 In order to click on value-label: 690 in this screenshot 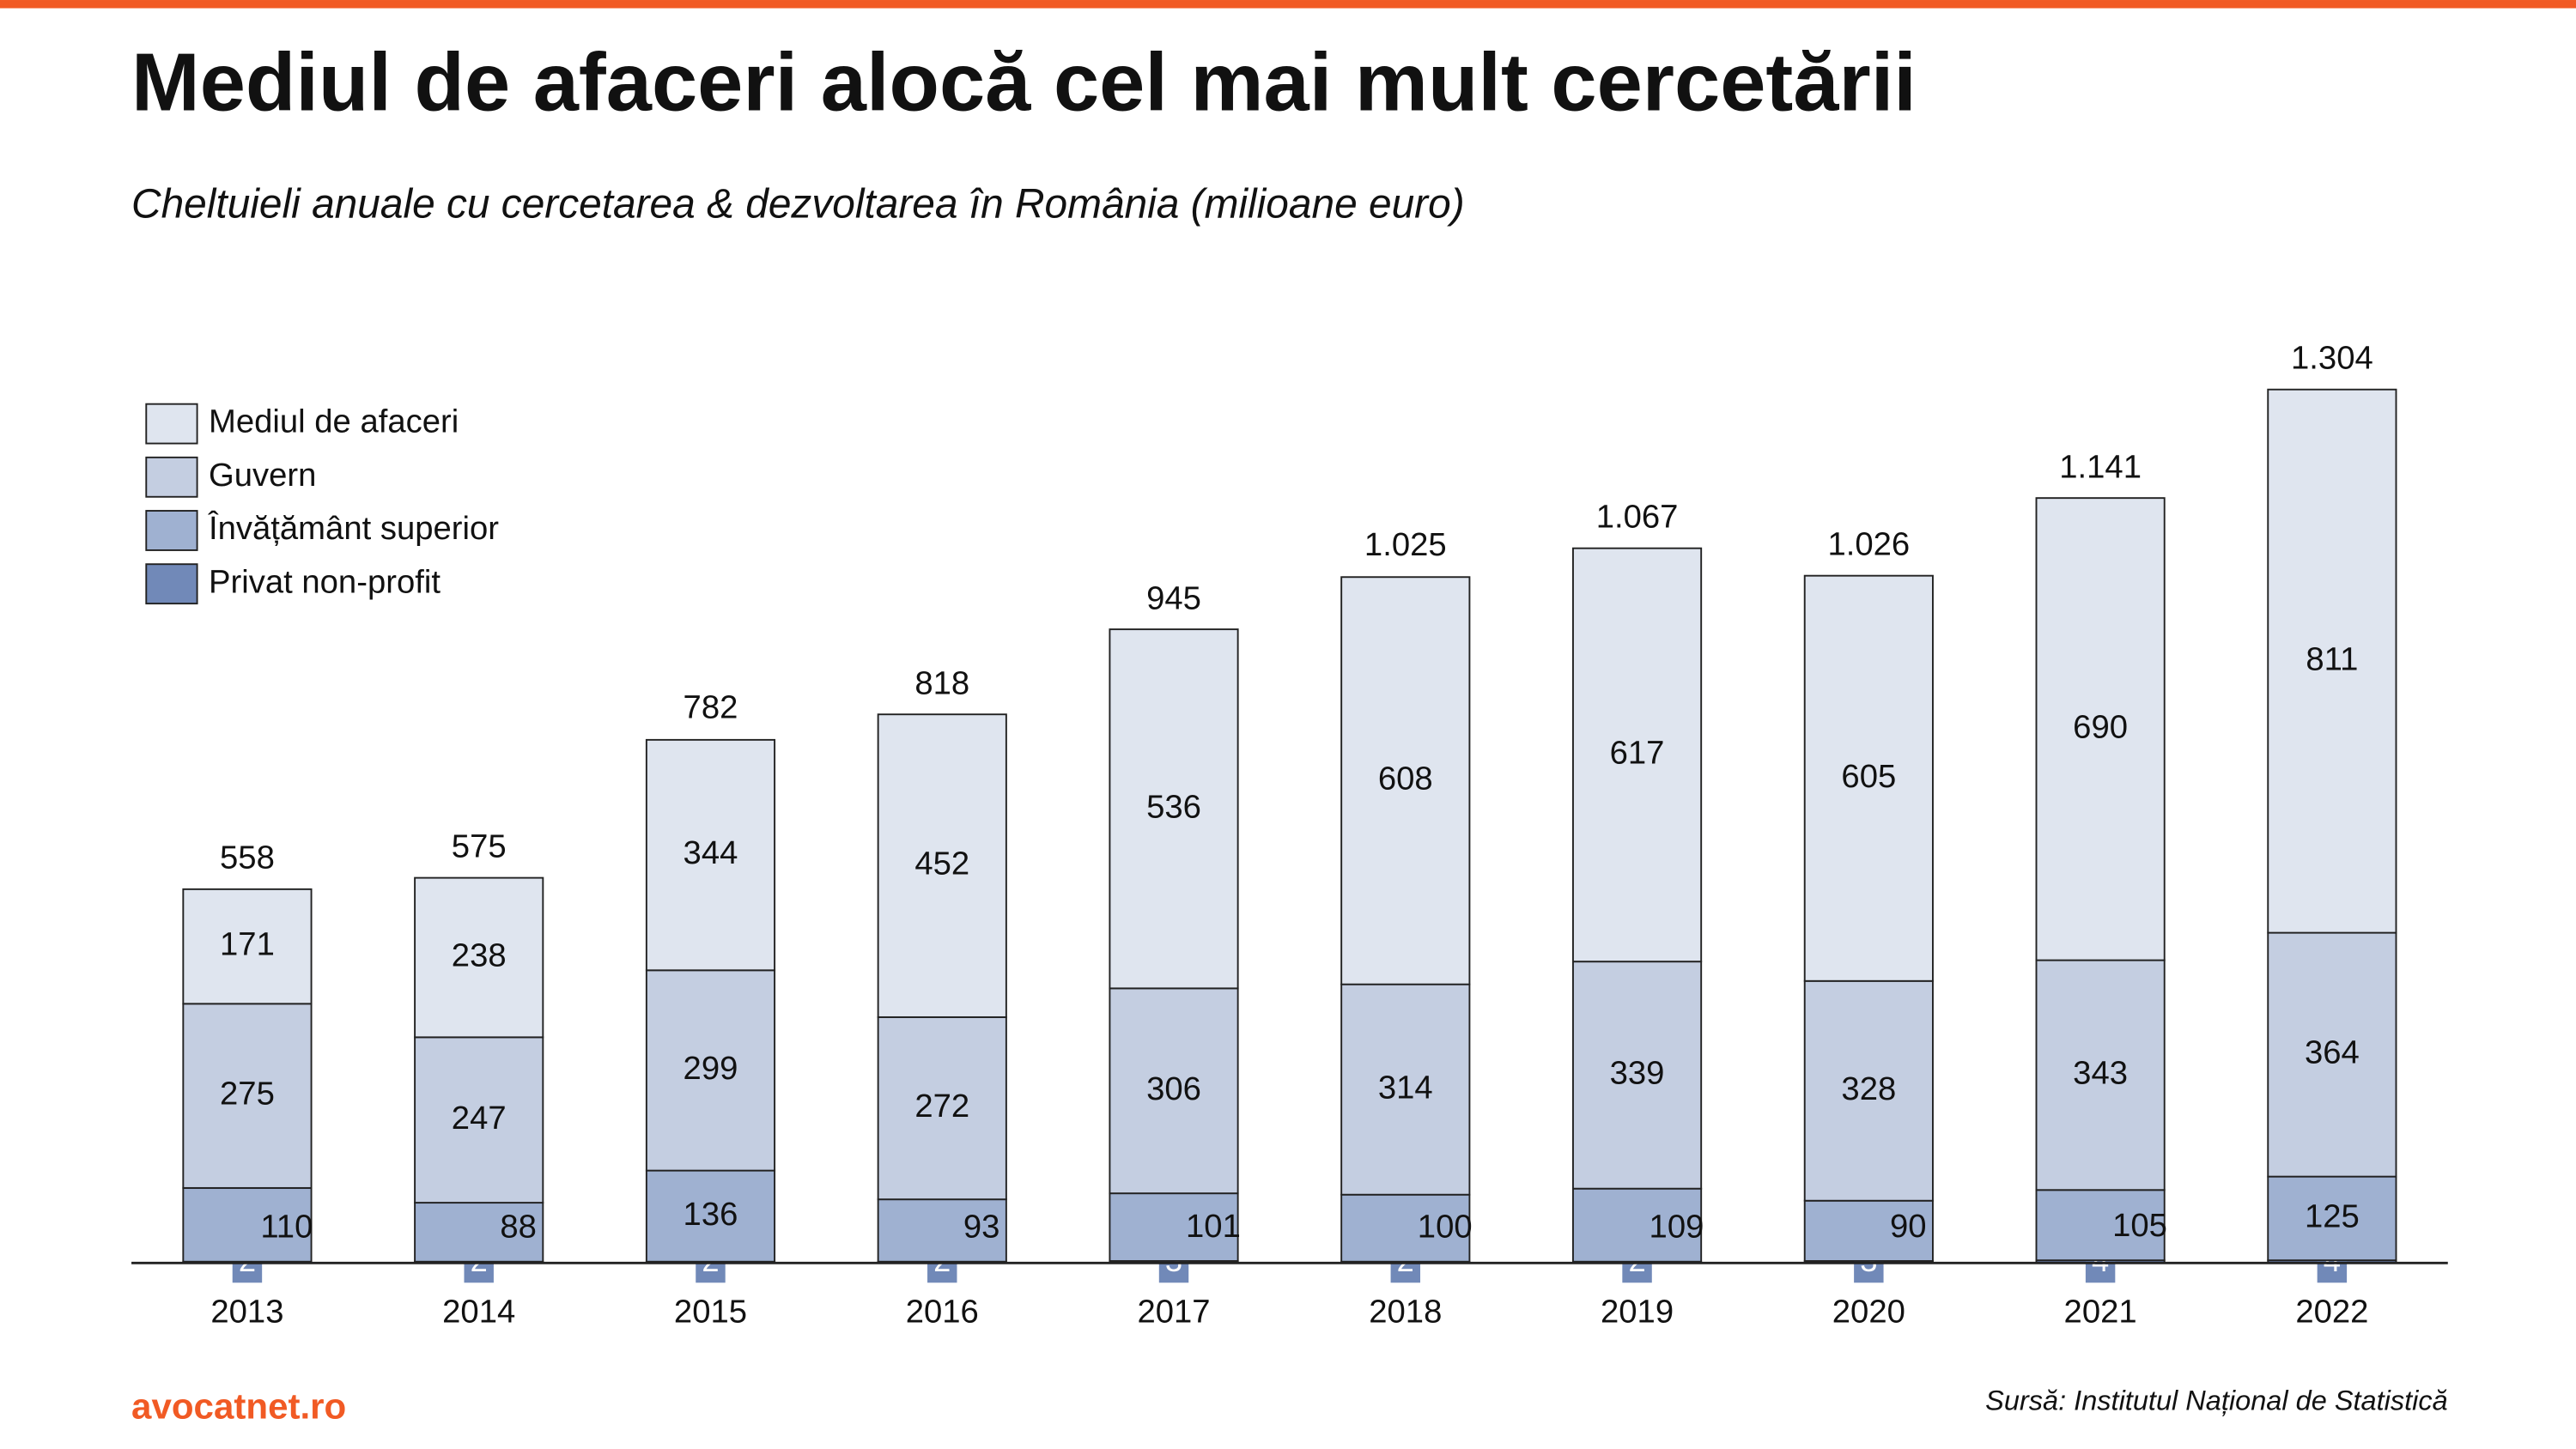, I will do `click(2100, 726)`.